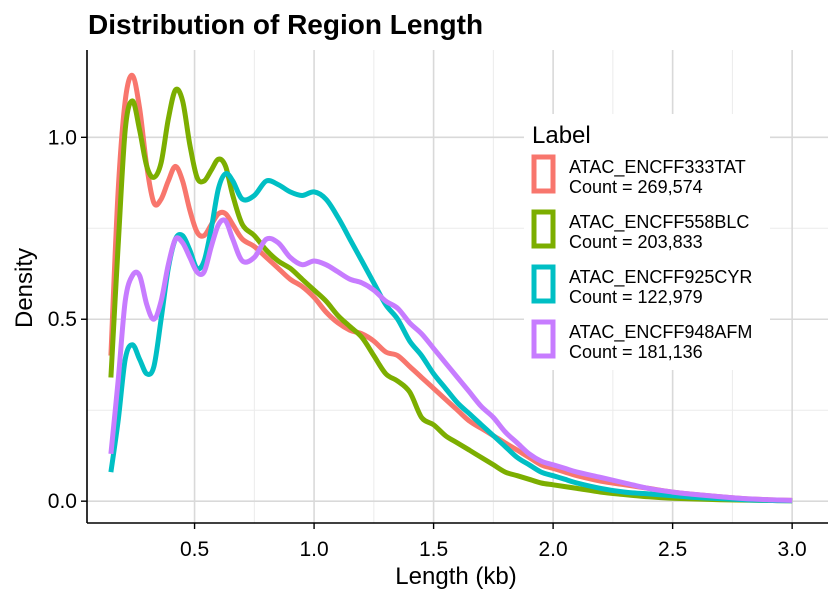  Describe the element at coordinates (636, 187) in the screenshot. I see `legend-count: Count = 269,574` at that location.